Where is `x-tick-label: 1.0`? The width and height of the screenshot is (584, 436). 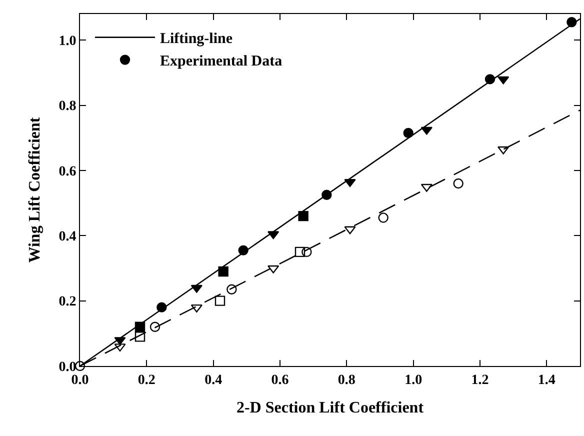
x-tick-label: 1.0 is located at coordinates (413, 380).